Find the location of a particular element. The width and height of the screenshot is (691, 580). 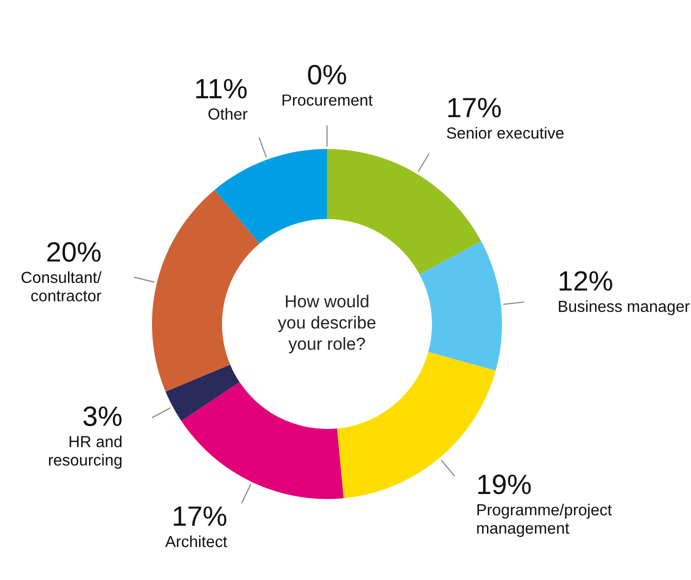

data-label: 3% is located at coordinates (102, 416).